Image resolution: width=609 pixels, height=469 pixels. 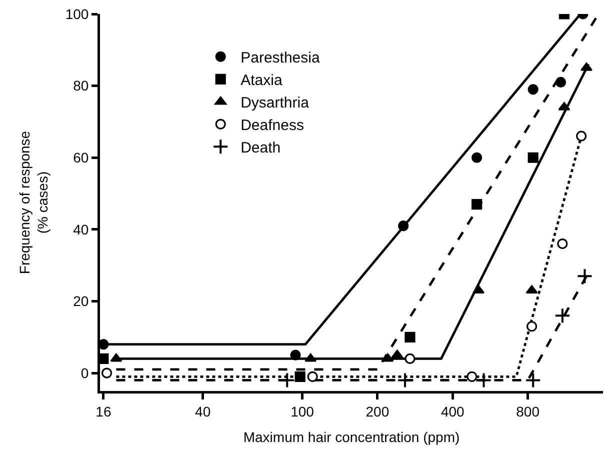 What do you see at coordinates (203, 411) in the screenshot?
I see `x-tick-label: 40` at bounding box center [203, 411].